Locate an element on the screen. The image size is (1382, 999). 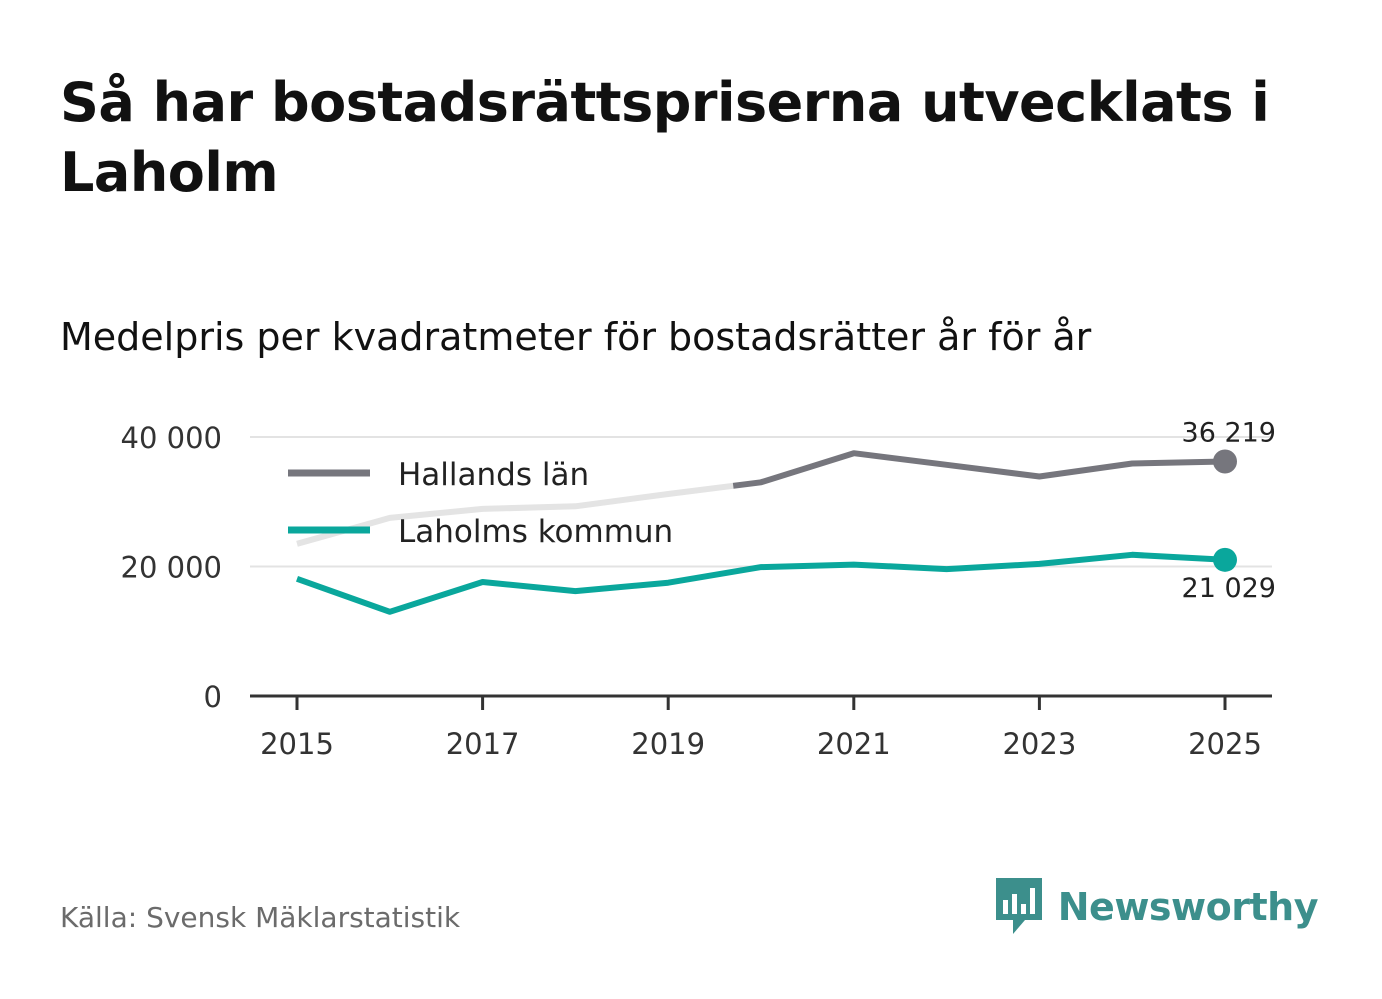
legend: Hallands län Laholms kommun is located at coordinates (480, 503).